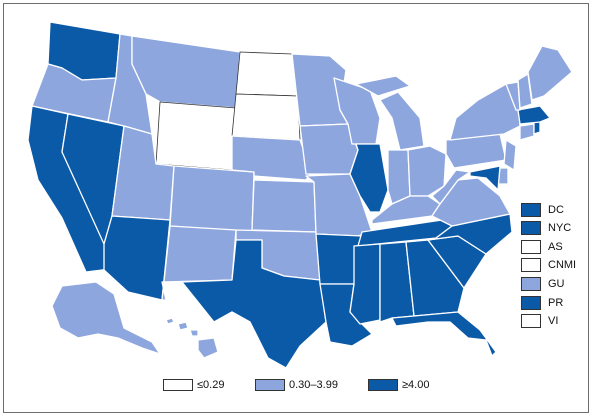  I want to click on state-wy, so click(196, 136).